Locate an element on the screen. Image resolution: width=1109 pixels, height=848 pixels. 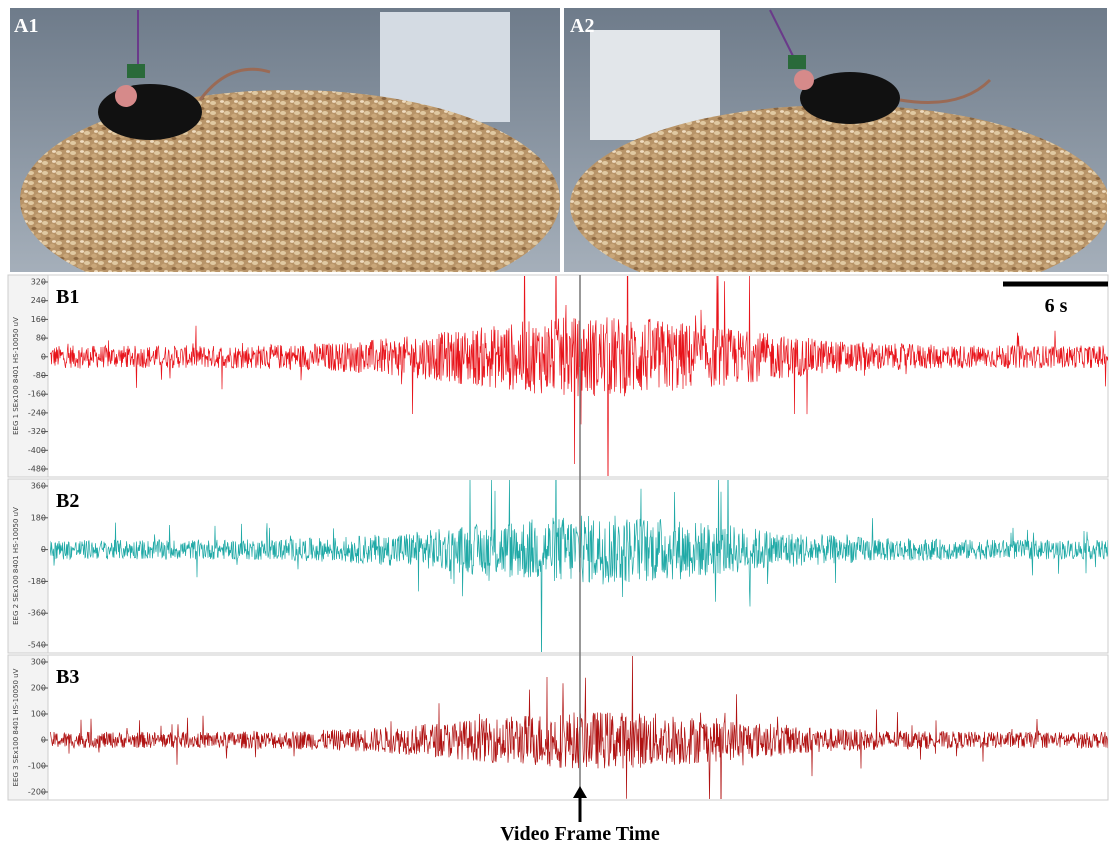
panel-label: B1 is located at coordinates (67, 297).